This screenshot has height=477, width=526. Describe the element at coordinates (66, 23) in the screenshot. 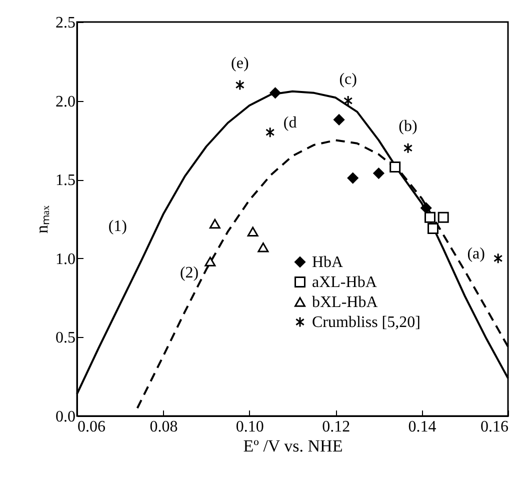

I see `y-tick-label: 2.5` at that location.